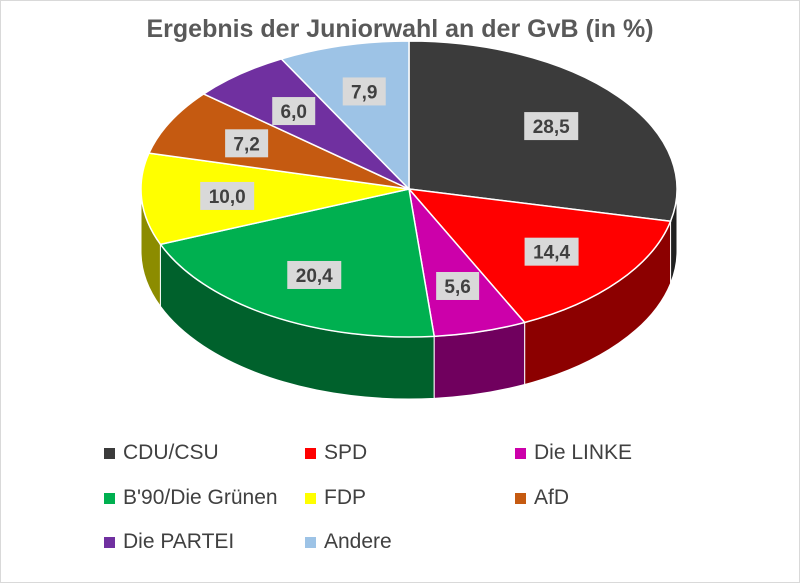 This screenshot has width=800, height=583. I want to click on data-label-text: 7,2, so click(246, 144).